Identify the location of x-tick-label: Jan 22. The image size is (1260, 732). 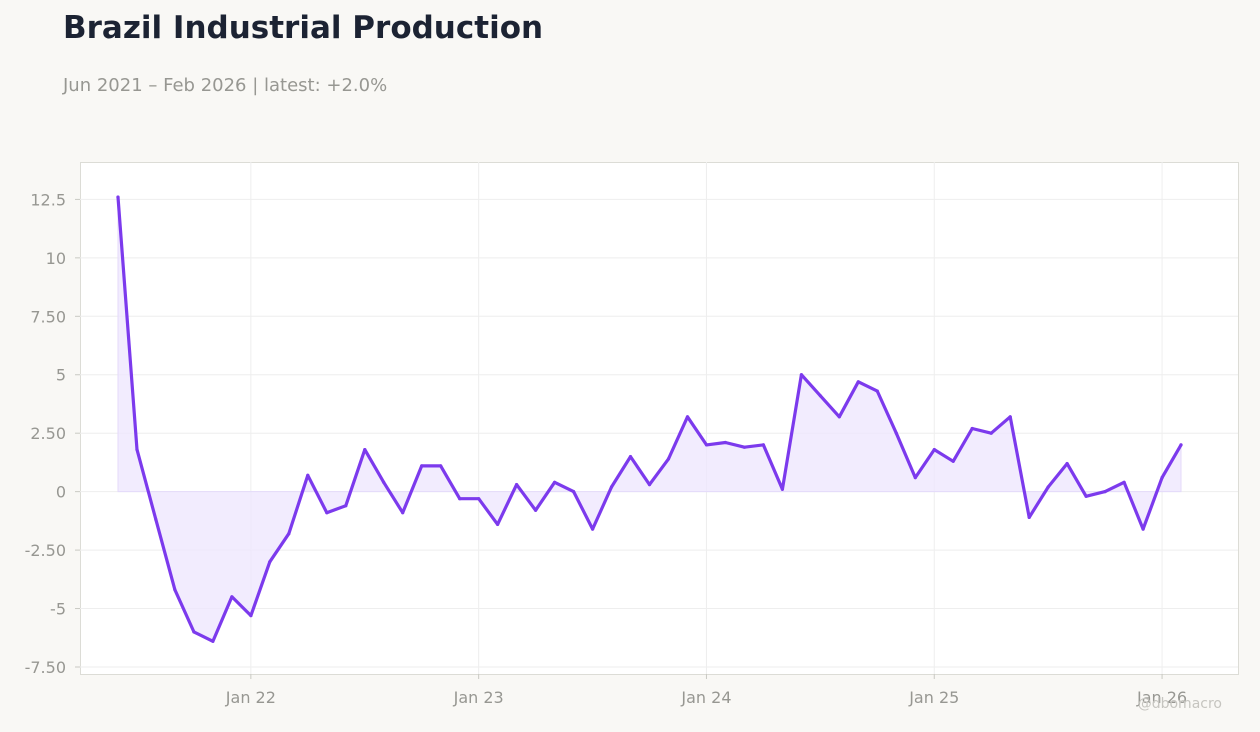
(250, 697).